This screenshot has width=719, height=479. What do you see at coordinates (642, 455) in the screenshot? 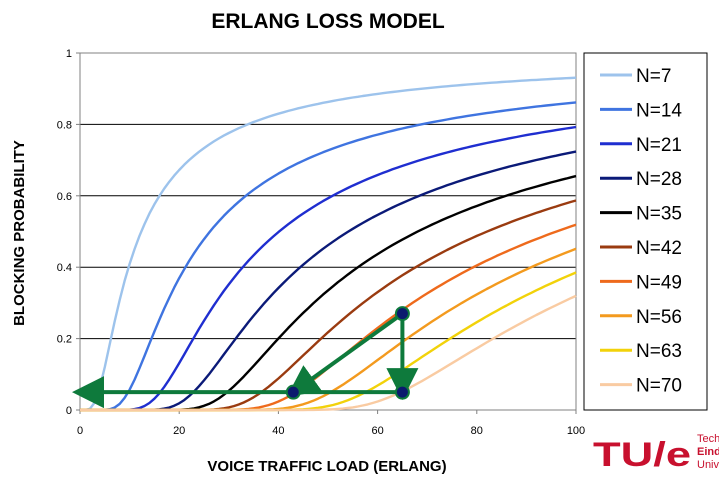
I see `logo-mark: TU/e` at bounding box center [642, 455].